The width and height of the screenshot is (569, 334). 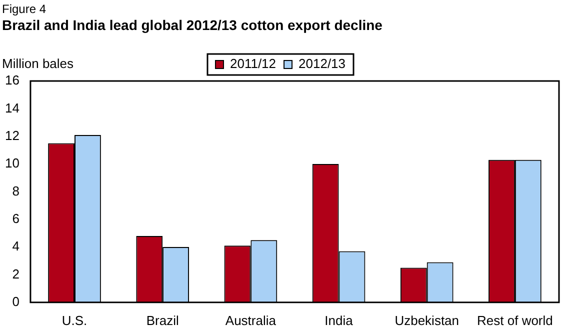 I want to click on x-tick-label: Rest of world, so click(x=515, y=320).